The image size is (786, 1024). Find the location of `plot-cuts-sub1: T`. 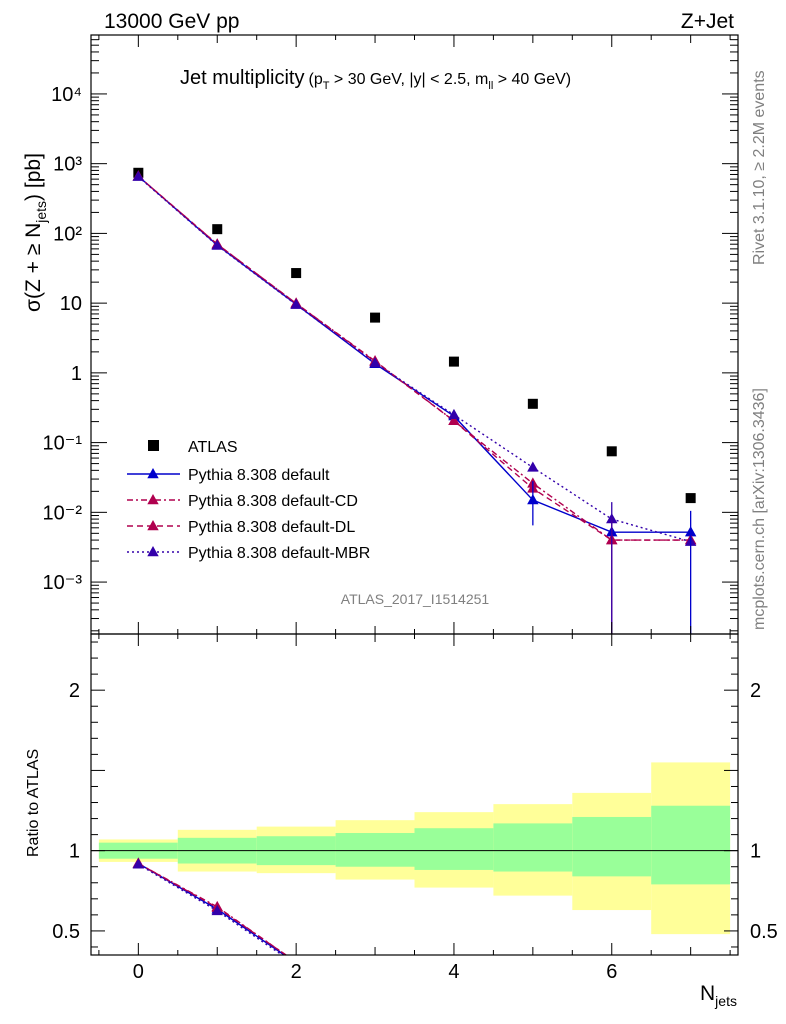

plot-cuts-sub1: T is located at coordinates (326, 86).